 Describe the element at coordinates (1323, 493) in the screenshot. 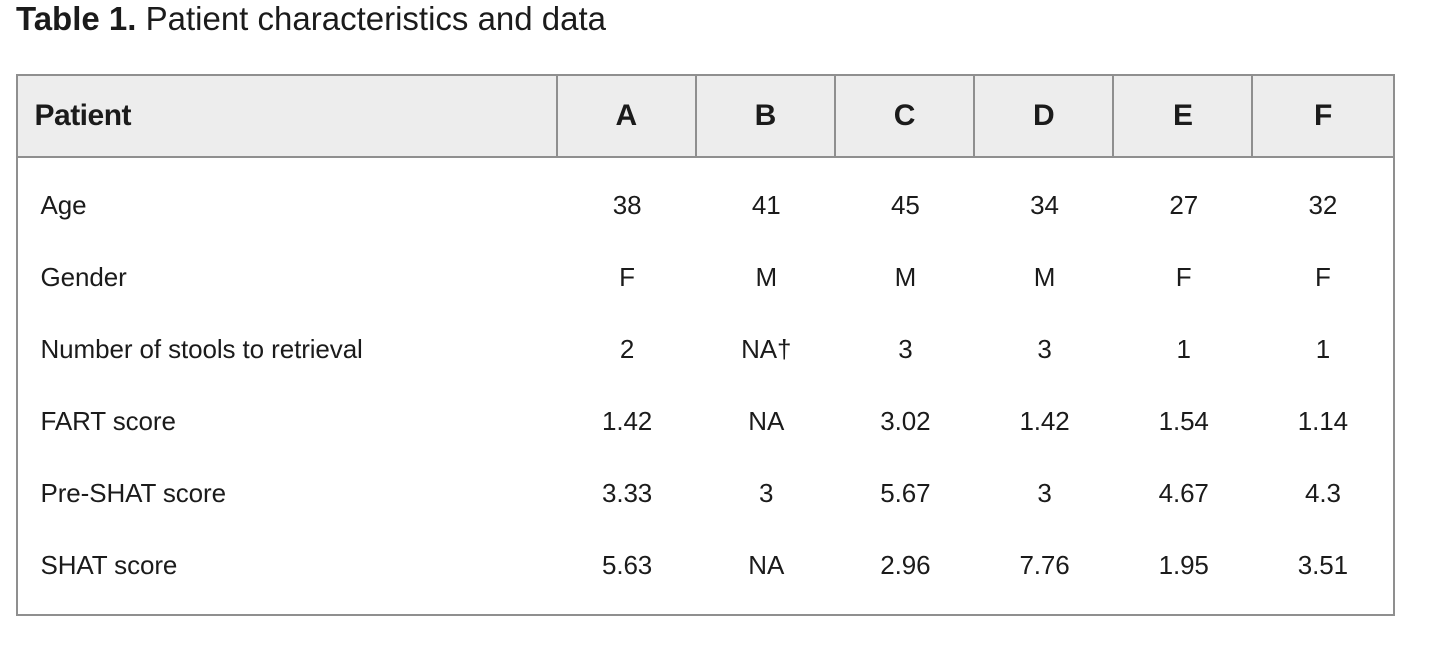

I see `cell-value: 4.3` at that location.